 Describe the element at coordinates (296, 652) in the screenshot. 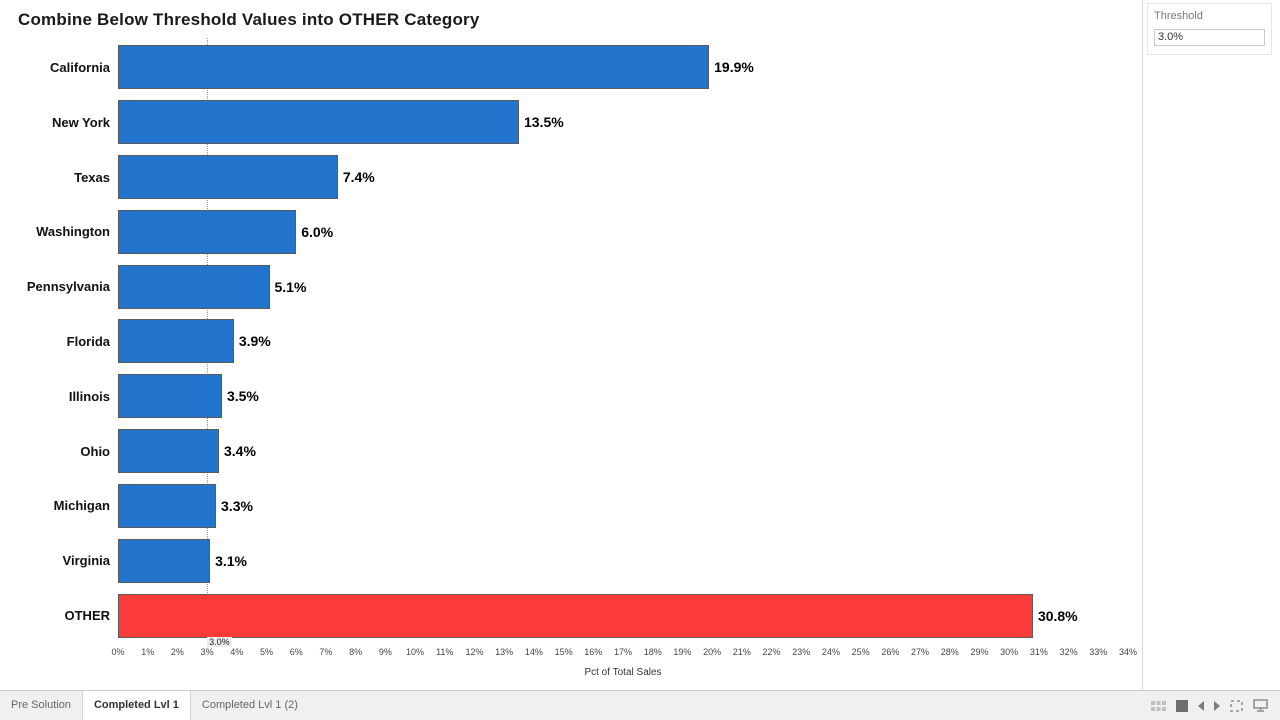

I see `x-tick-label: 6%` at that location.